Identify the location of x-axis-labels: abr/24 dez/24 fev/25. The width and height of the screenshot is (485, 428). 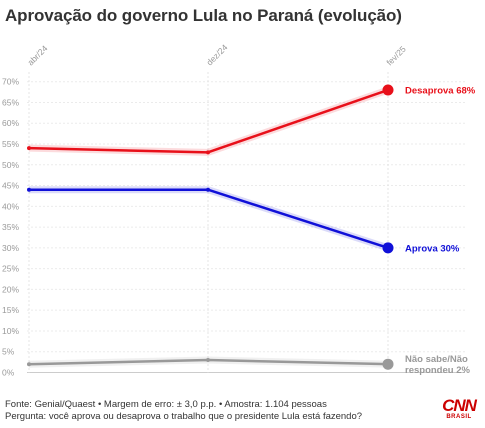
(216, 54).